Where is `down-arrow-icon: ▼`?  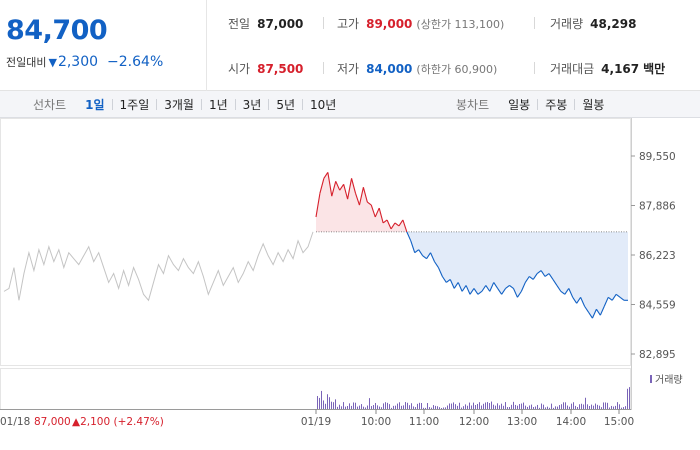
down-arrow-icon: ▼ is located at coordinates (52, 62).